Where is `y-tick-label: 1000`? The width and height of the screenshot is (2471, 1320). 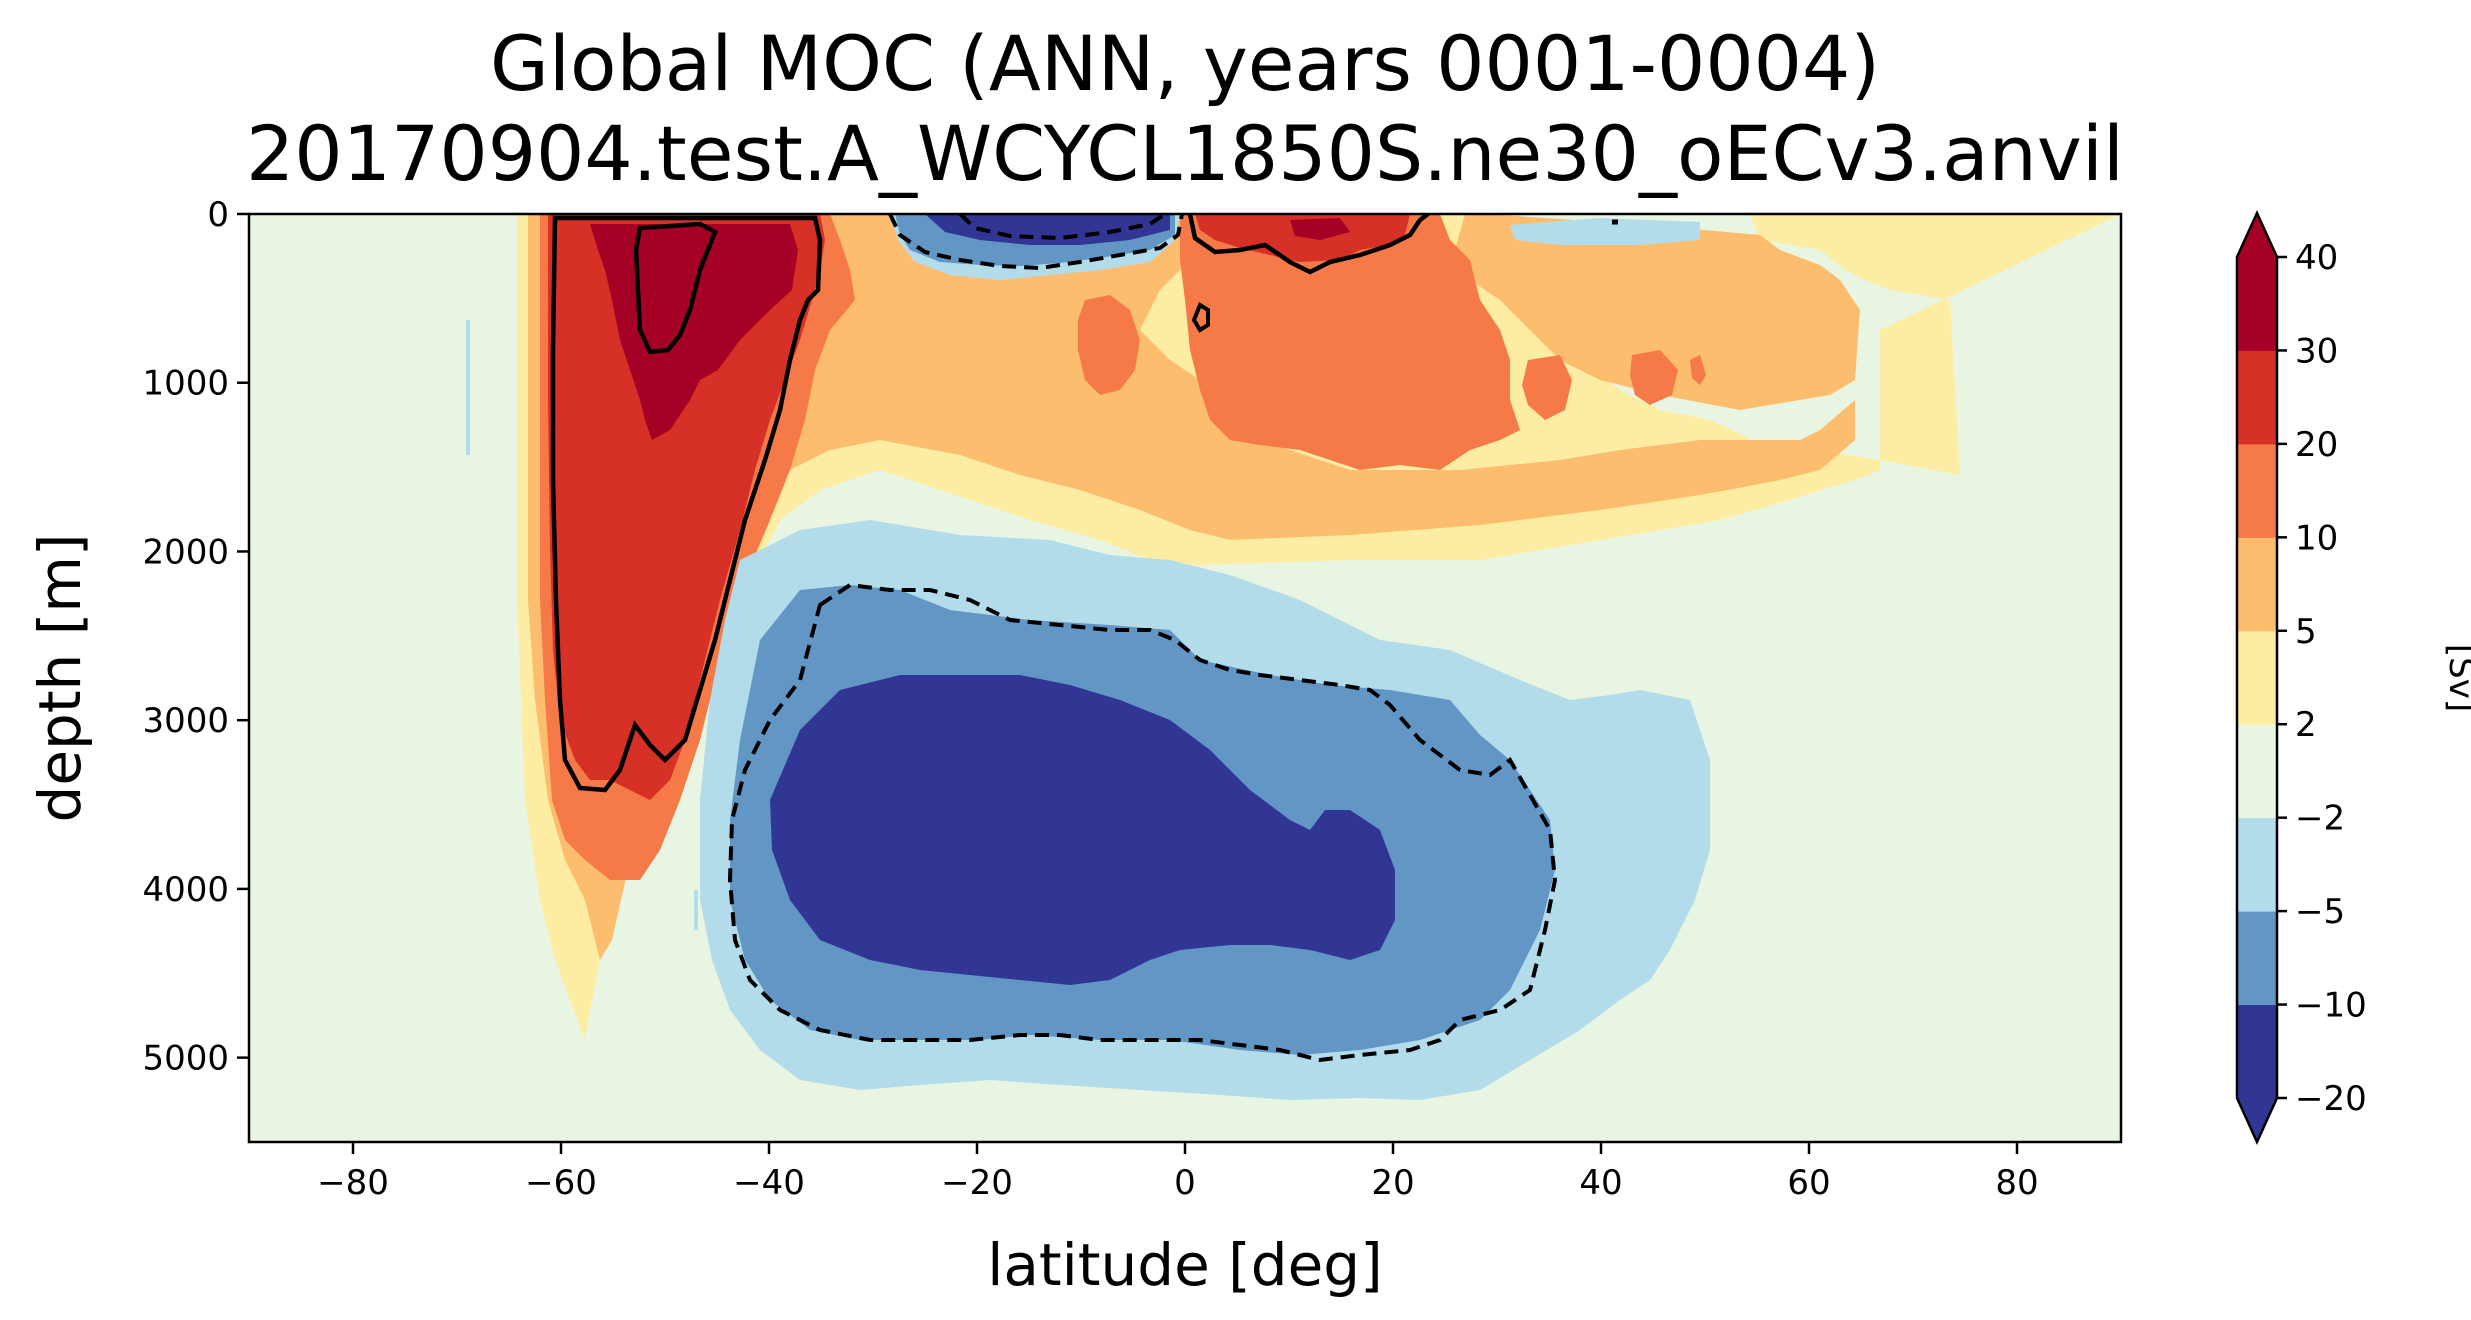
y-tick-label: 1000 is located at coordinates (185, 384).